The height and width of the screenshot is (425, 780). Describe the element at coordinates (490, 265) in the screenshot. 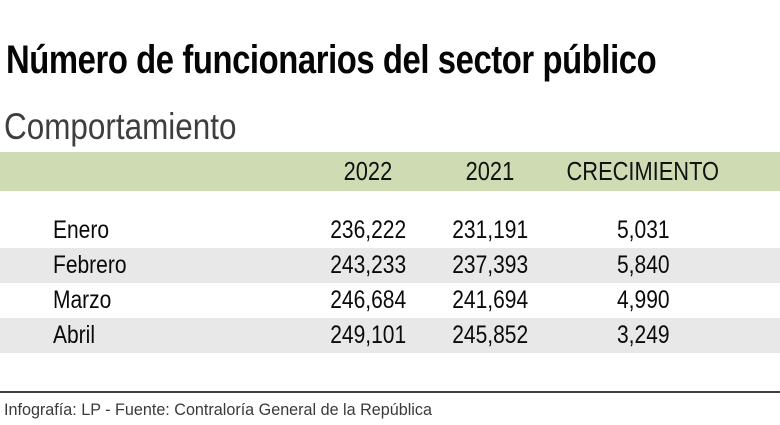

I see `value-2021: 237,393` at that location.